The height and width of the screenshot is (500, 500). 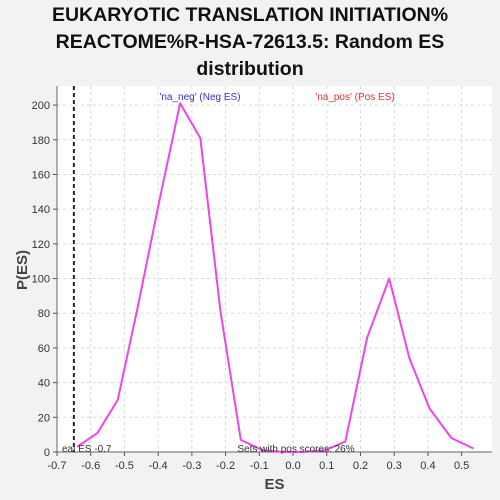 I want to click on y-axis-label: P(ES), so click(x=22, y=270).